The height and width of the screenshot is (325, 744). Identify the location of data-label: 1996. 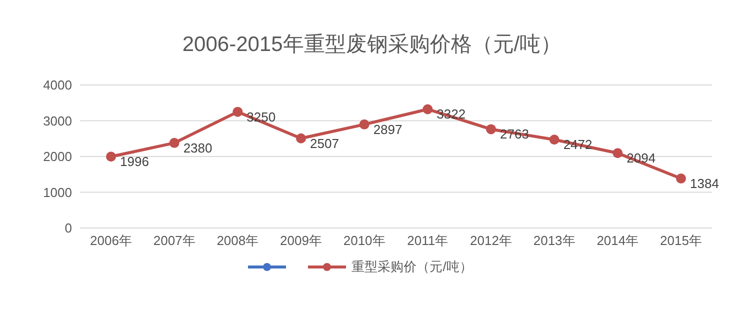
(134, 162).